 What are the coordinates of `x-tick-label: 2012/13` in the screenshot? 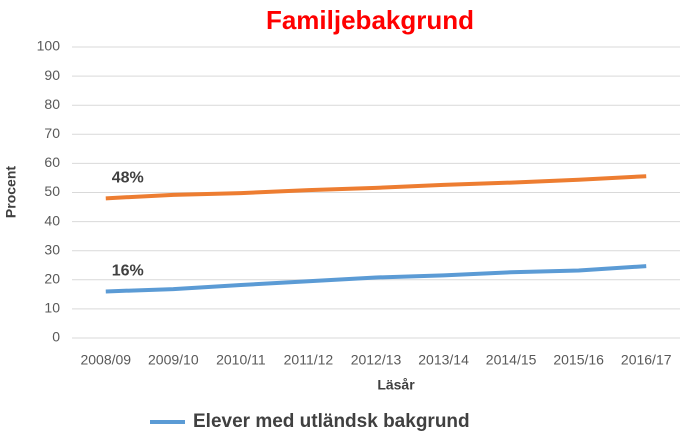 It's located at (376, 360).